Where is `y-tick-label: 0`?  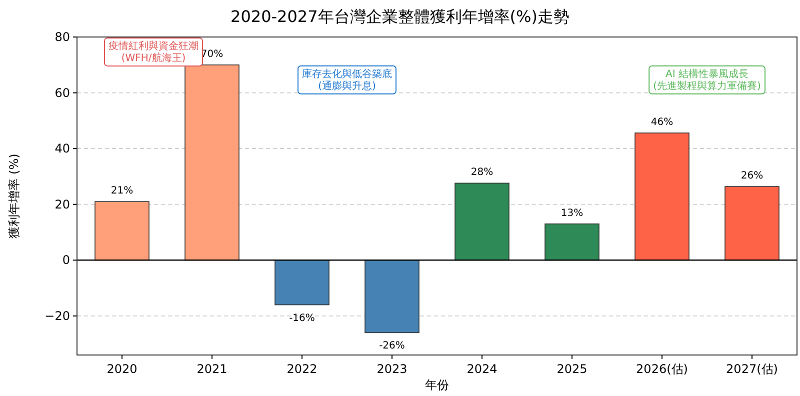 y-tick-label: 0 is located at coordinates (66, 260).